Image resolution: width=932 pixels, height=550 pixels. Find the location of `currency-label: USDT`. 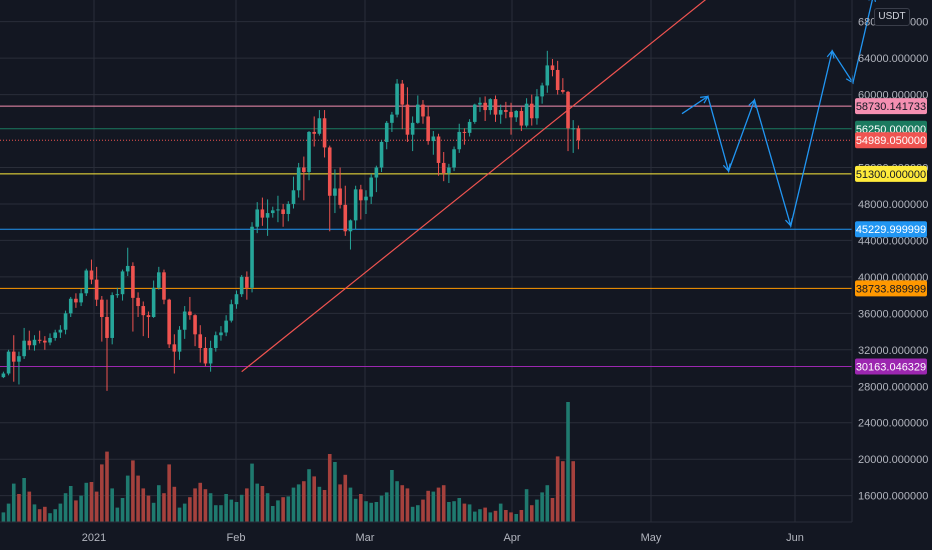

currency-label: USDT is located at coordinates (892, 17).